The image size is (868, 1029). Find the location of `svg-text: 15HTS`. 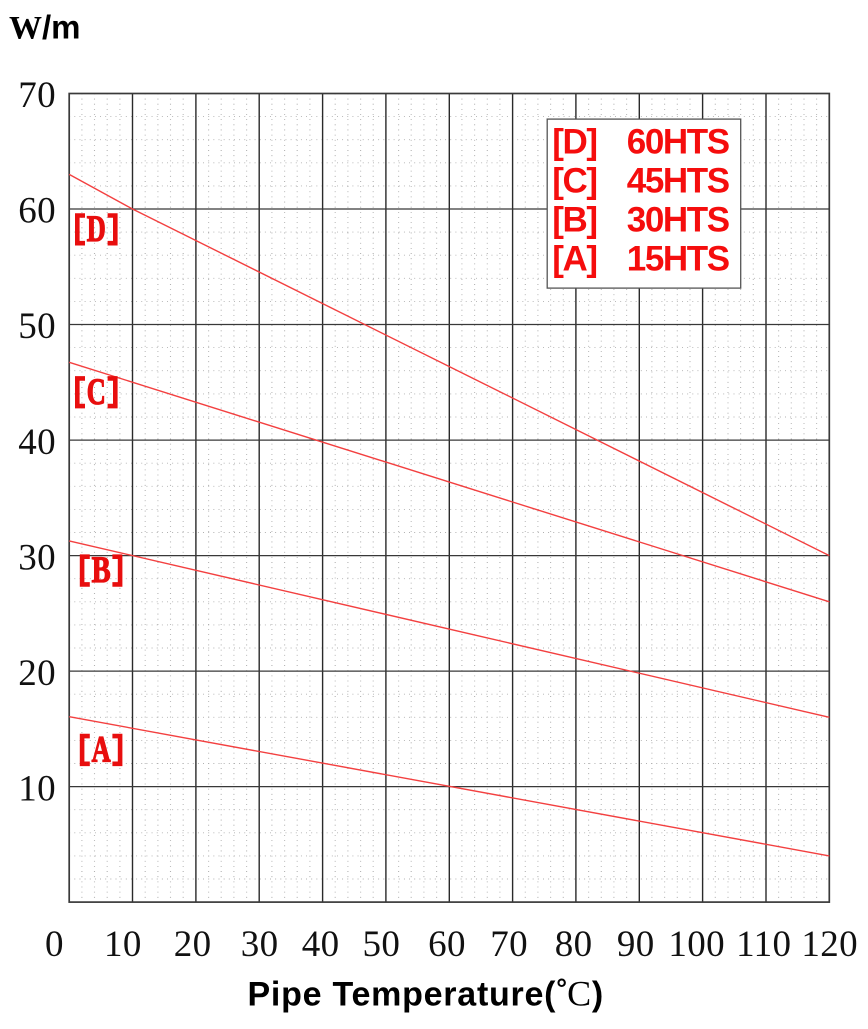

svg-text: 15HTS is located at coordinates (678, 258).